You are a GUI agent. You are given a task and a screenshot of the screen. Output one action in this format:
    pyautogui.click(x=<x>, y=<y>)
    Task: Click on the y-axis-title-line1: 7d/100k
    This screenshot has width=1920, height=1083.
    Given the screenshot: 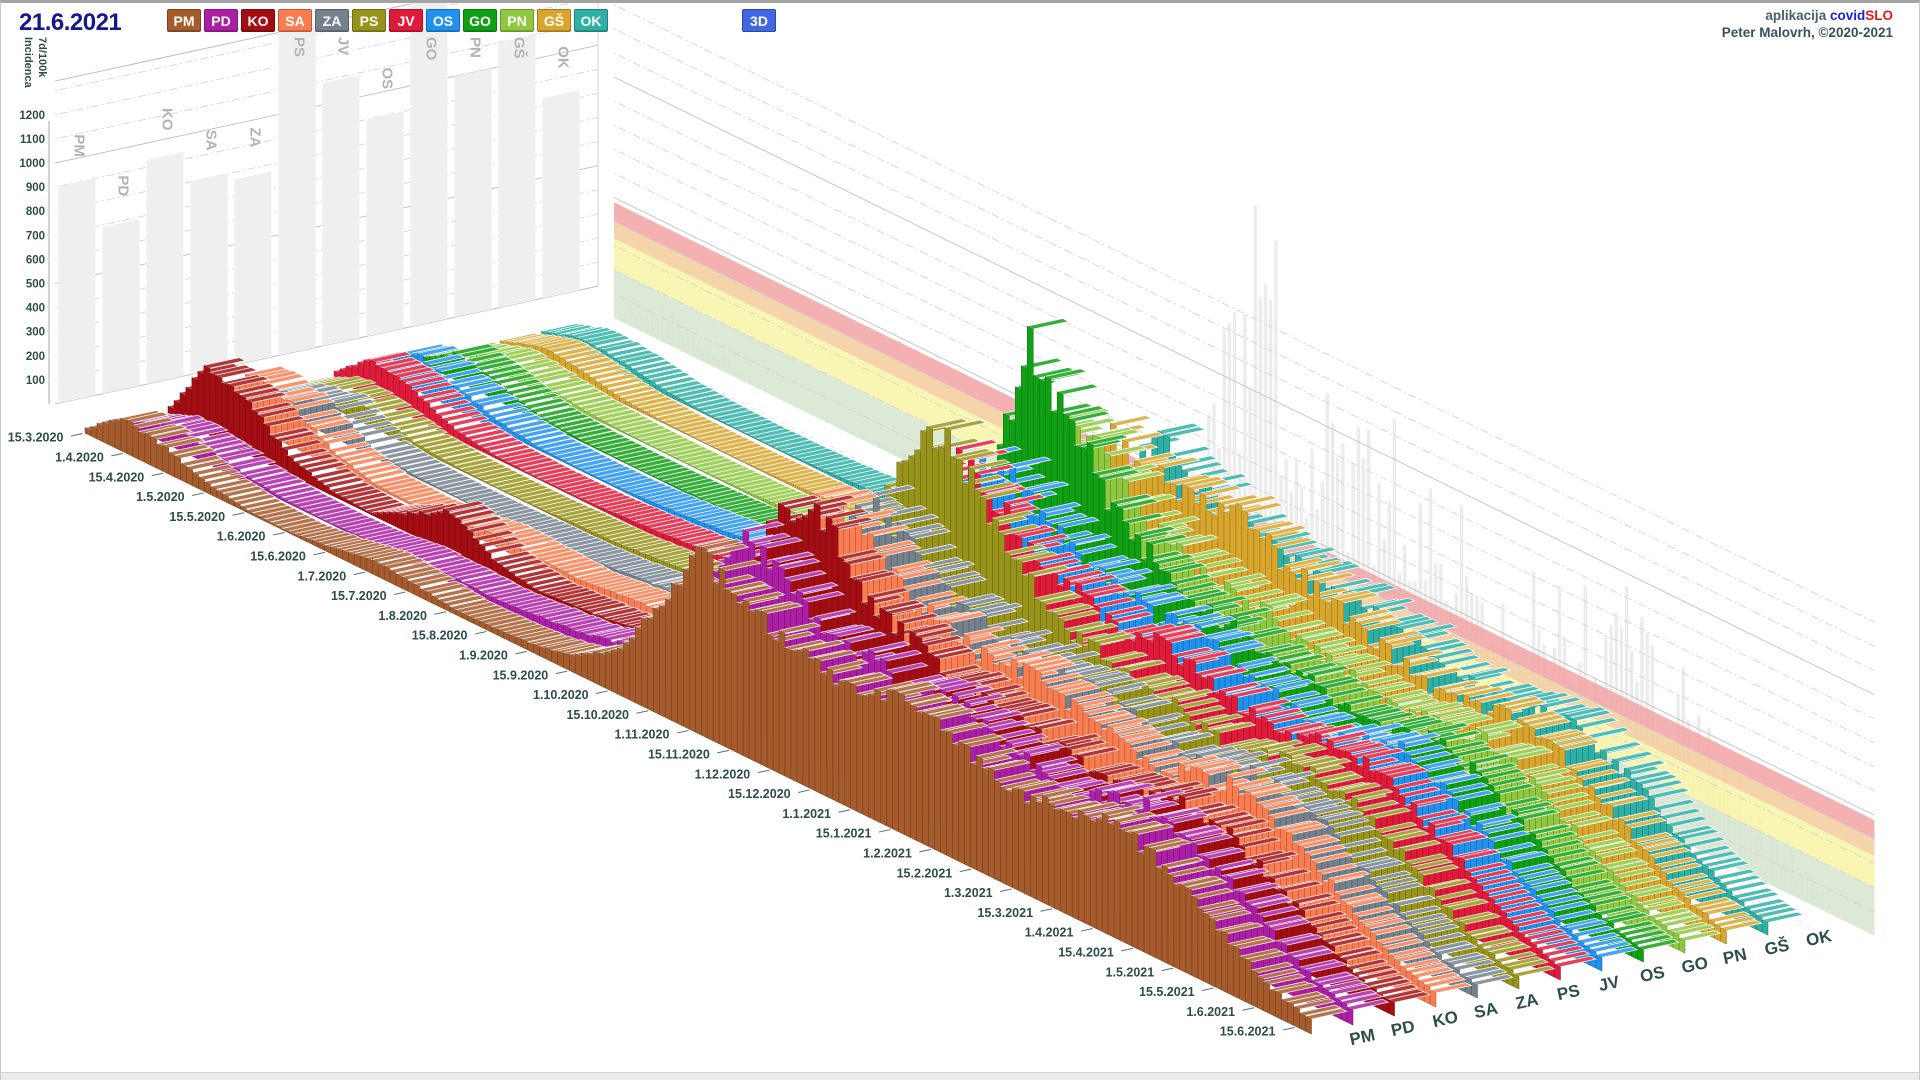 What is the action you would take?
    pyautogui.click(x=42, y=57)
    